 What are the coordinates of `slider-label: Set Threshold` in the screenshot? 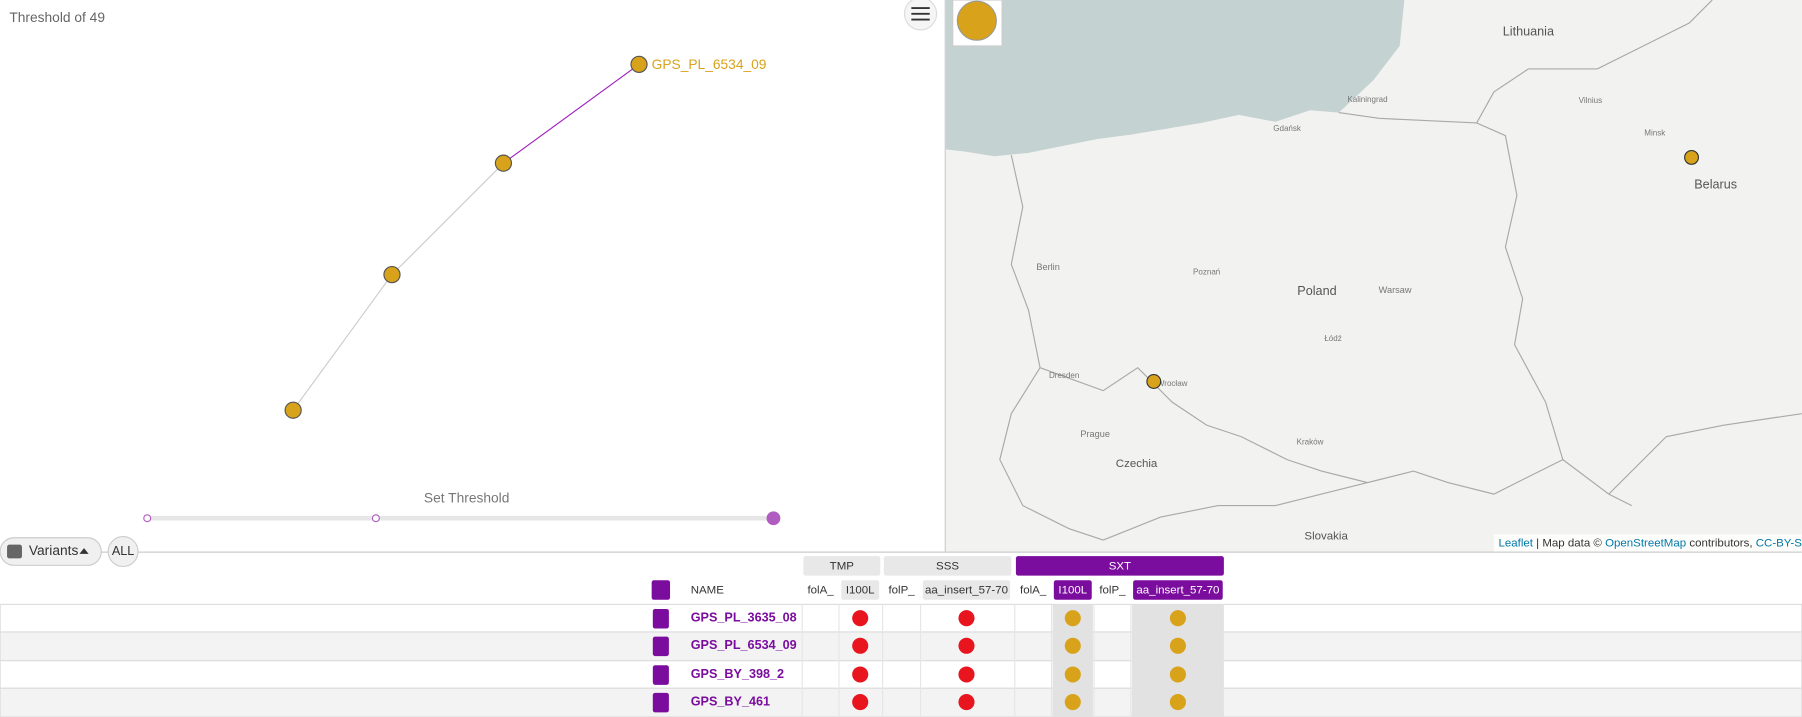 It's located at (466, 497).